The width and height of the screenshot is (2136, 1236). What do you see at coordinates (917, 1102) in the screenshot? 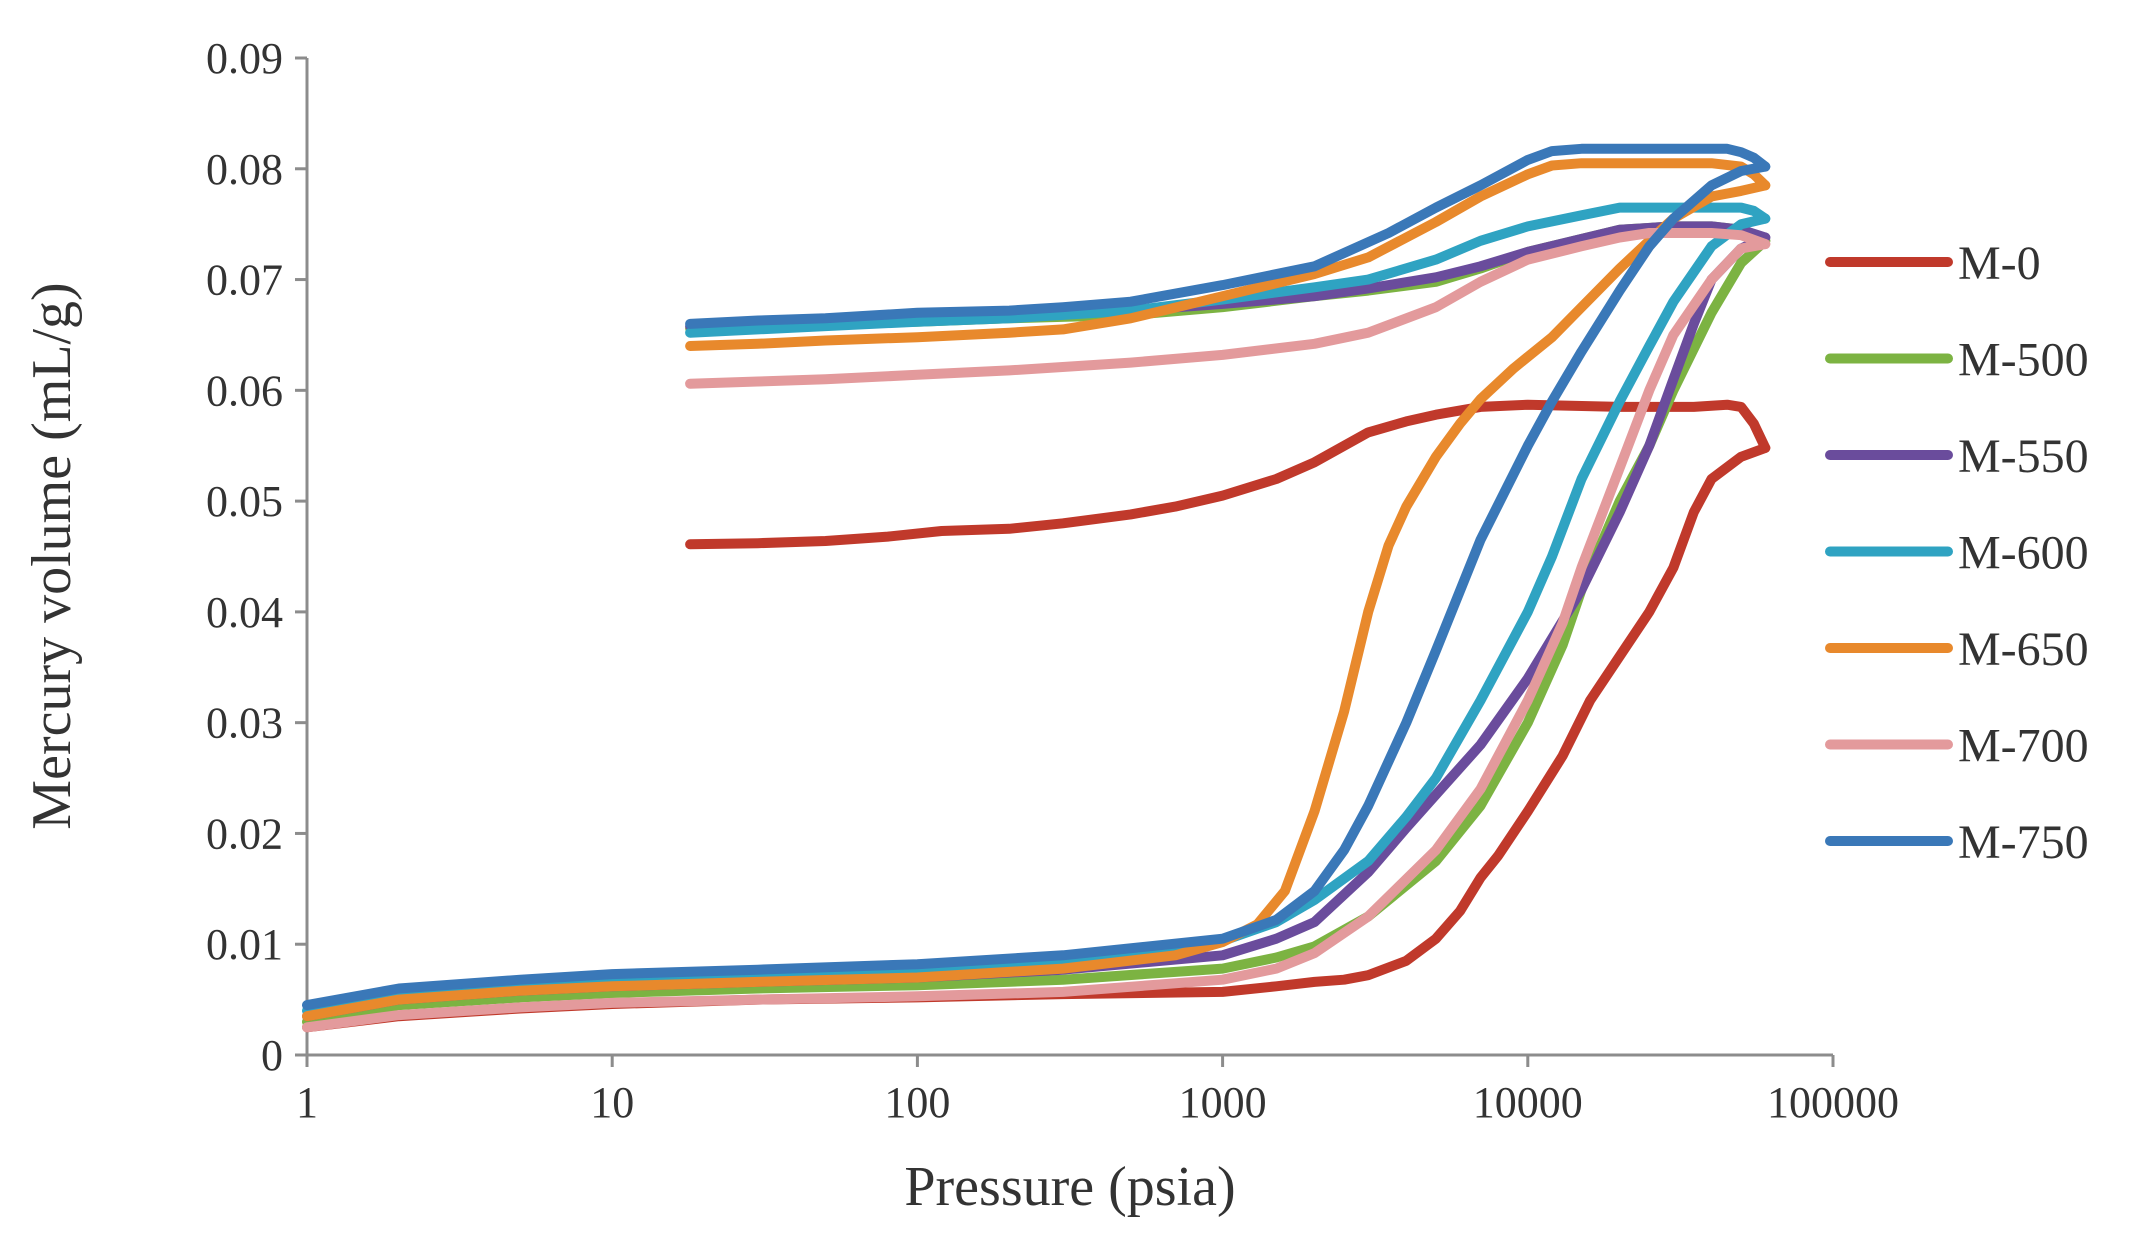
I see `x-tick-label: 100` at bounding box center [917, 1102].